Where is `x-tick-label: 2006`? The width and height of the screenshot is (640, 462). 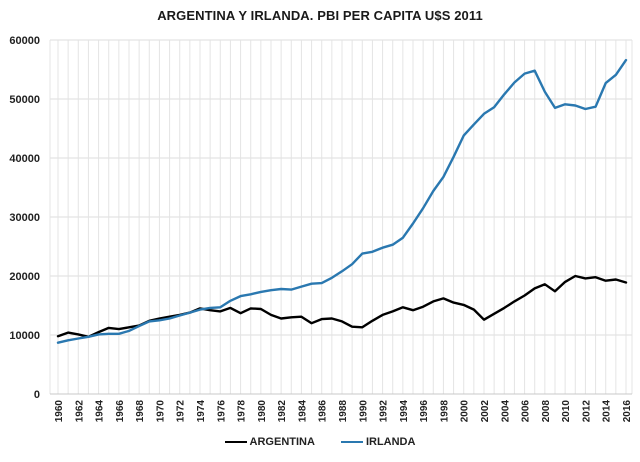 x-tick-label: 2006 is located at coordinates (526, 411).